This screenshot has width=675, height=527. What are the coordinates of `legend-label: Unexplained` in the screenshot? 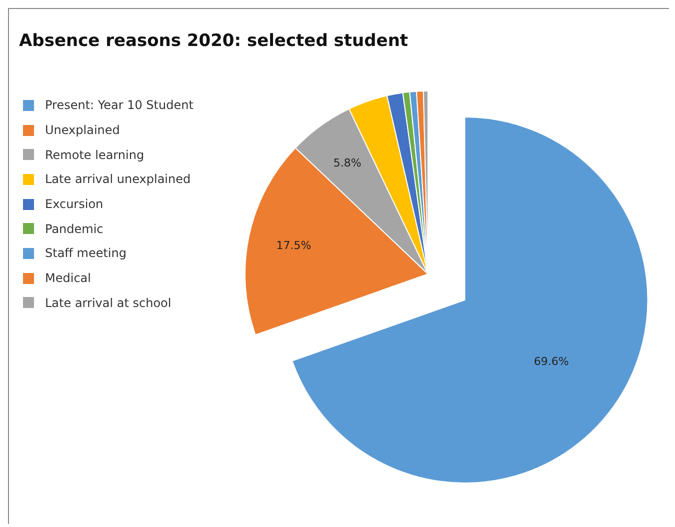 It's located at (82, 130).